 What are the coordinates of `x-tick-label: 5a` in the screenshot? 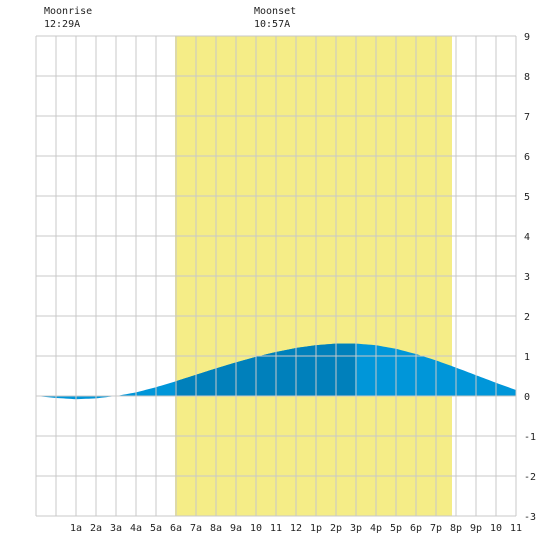 It's located at (156, 528).